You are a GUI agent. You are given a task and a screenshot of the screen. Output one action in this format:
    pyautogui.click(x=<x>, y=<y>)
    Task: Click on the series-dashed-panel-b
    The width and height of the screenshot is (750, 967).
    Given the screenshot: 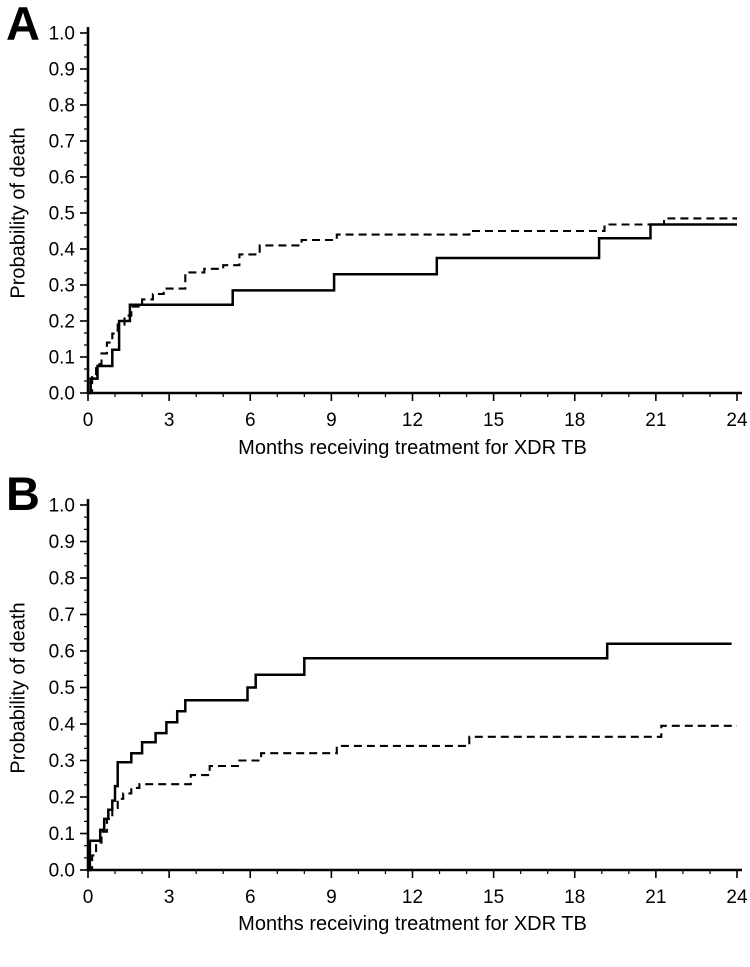 What is the action you would take?
    pyautogui.click(x=412, y=798)
    